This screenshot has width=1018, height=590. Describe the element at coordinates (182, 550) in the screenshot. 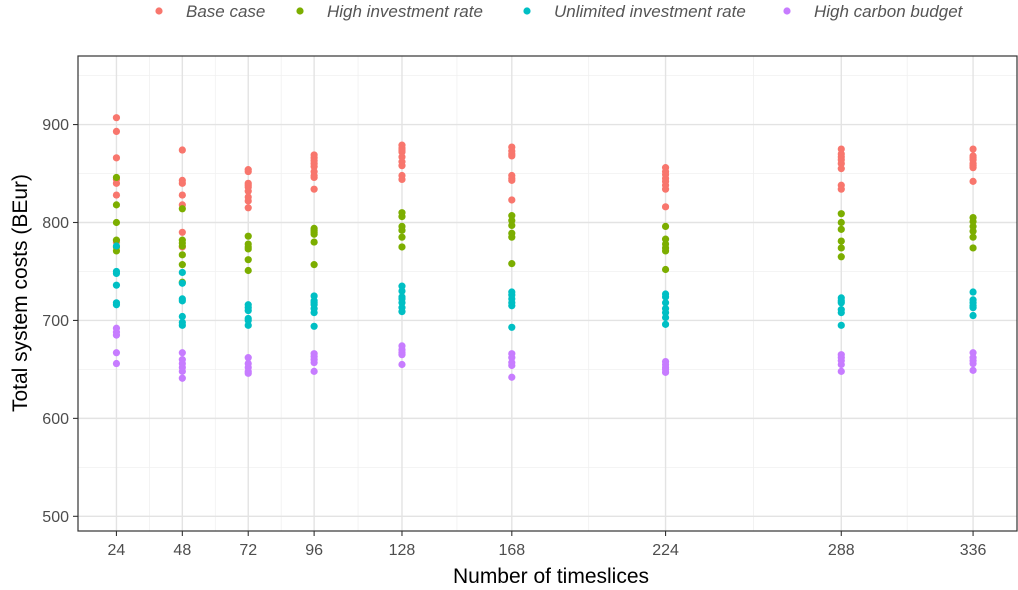

I see `x-tick-label: 48` at that location.